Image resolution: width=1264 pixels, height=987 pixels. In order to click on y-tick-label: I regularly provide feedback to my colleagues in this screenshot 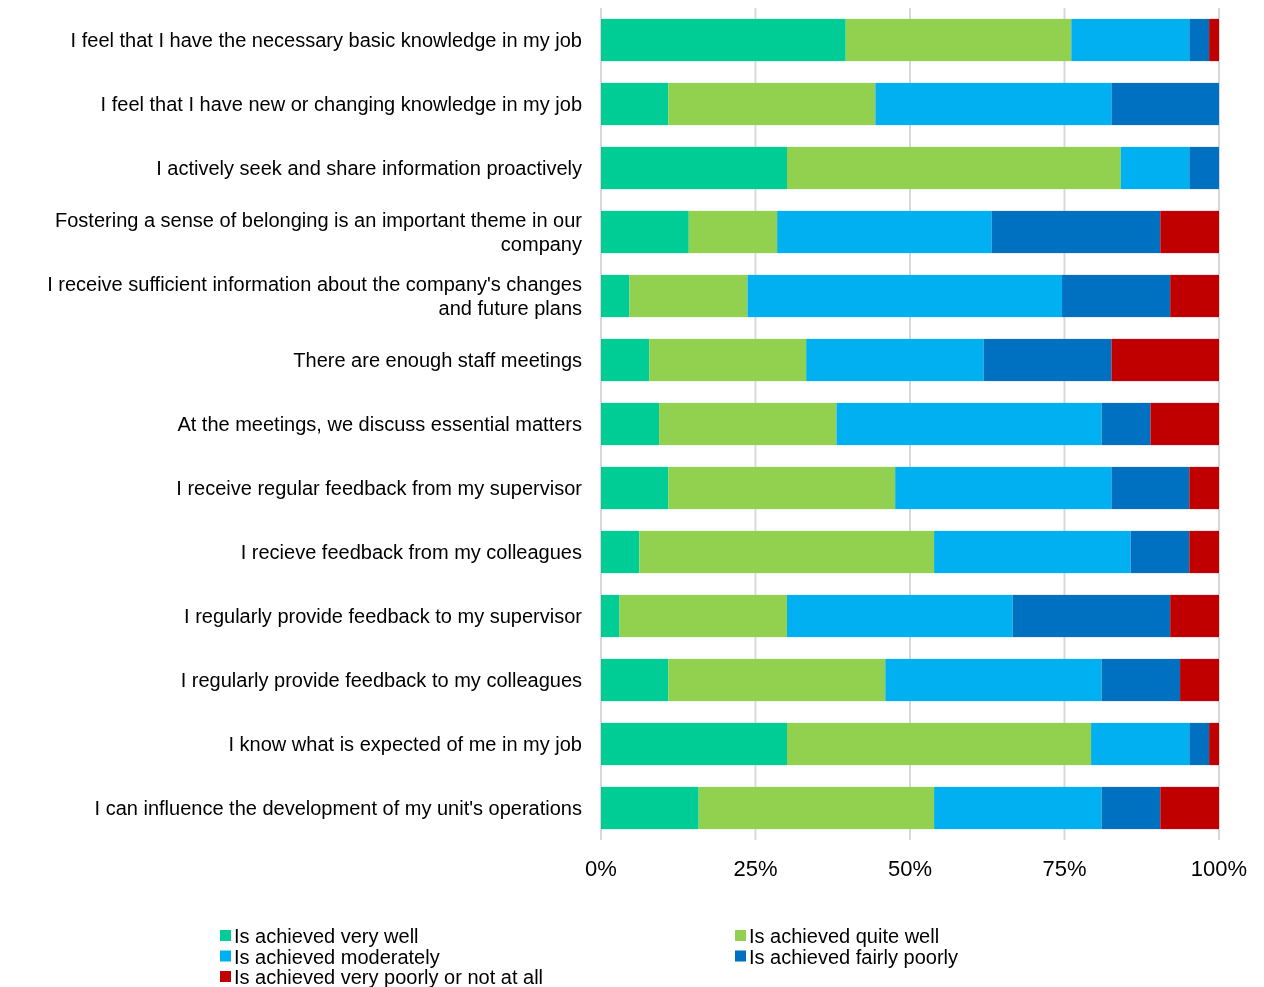, I will do `click(381, 680)`.